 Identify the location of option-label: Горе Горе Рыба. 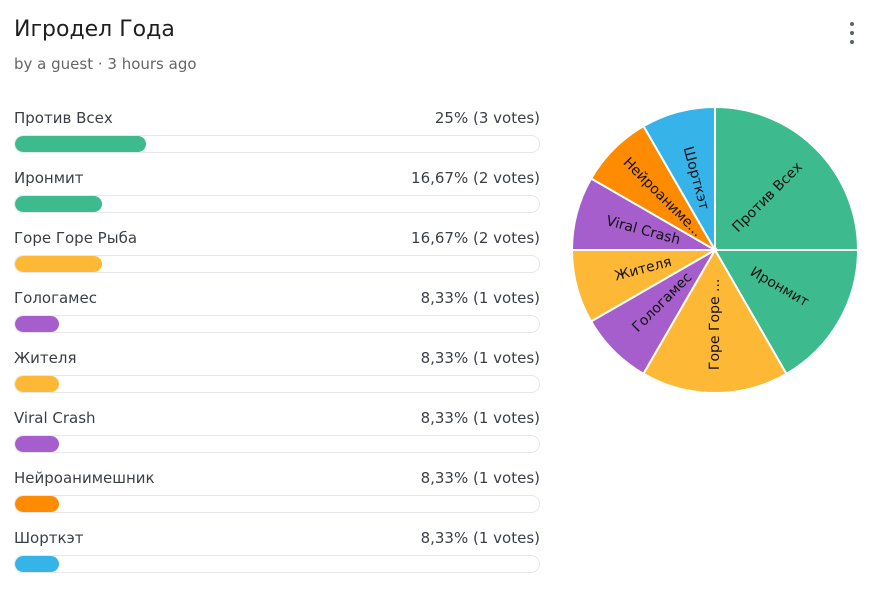
(76, 238).